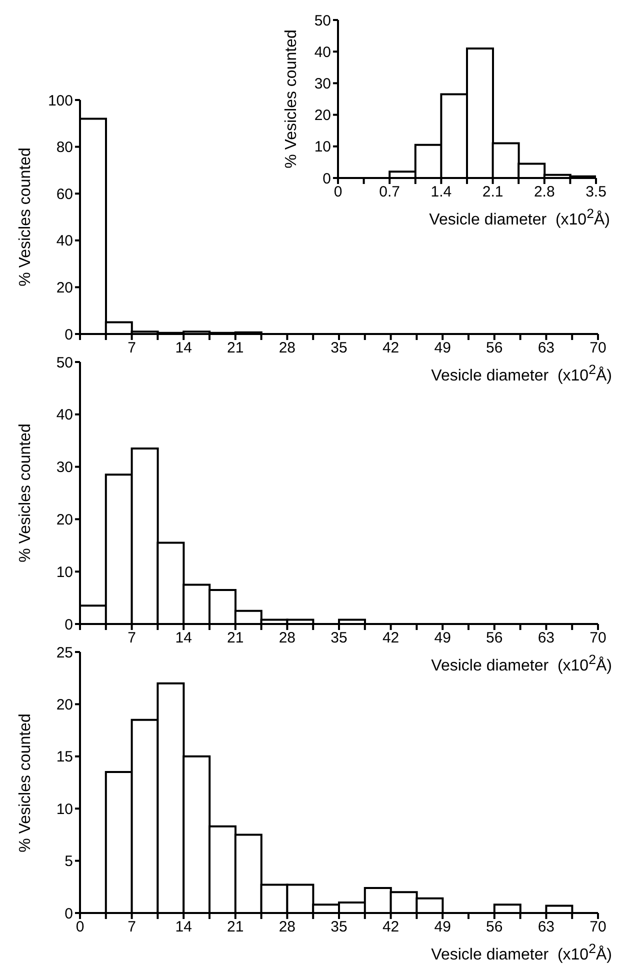 The width and height of the screenshot is (622, 965). Describe the element at coordinates (64, 757) in the screenshot. I see `y-tick-label: 15` at that location.